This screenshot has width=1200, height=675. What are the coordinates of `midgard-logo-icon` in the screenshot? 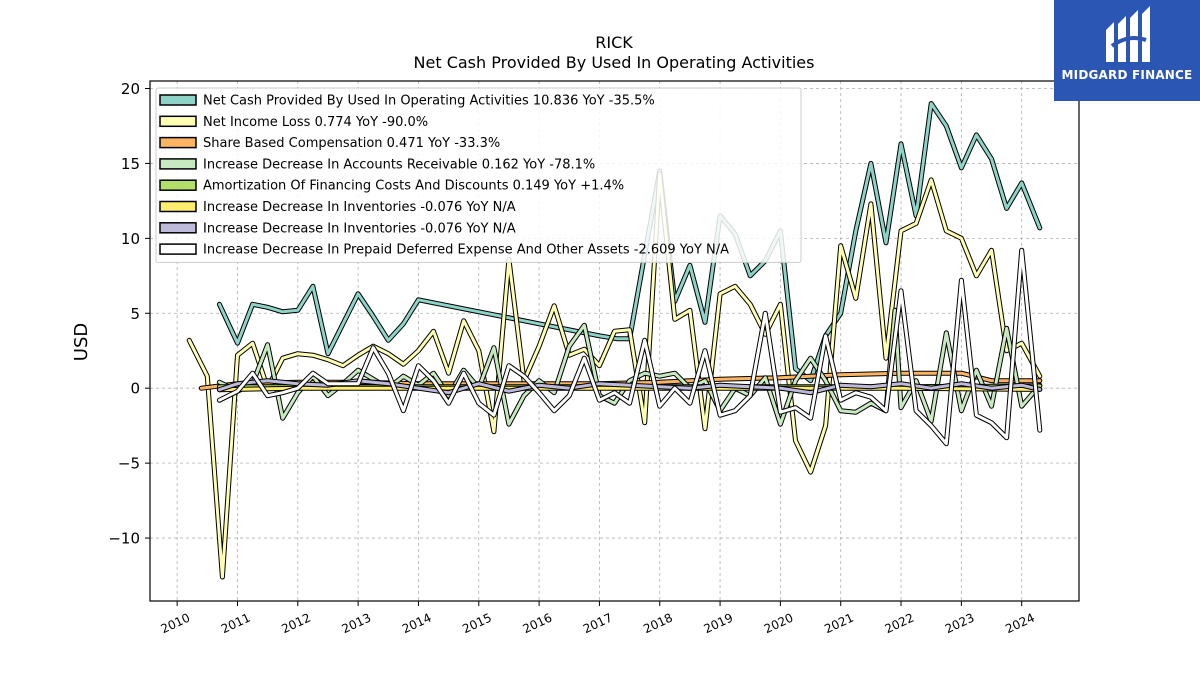 It's located at (1128, 34).